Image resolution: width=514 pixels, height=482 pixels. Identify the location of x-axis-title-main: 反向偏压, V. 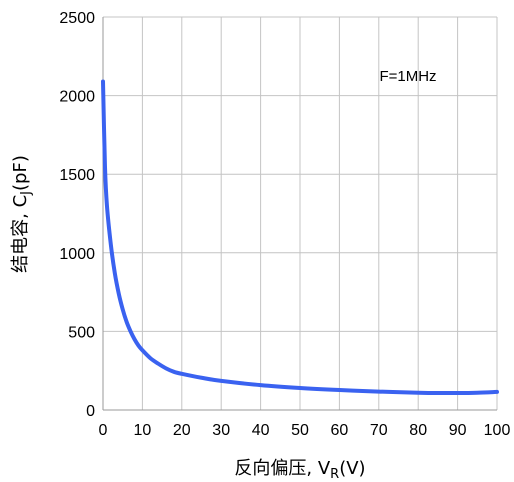
(282, 468).